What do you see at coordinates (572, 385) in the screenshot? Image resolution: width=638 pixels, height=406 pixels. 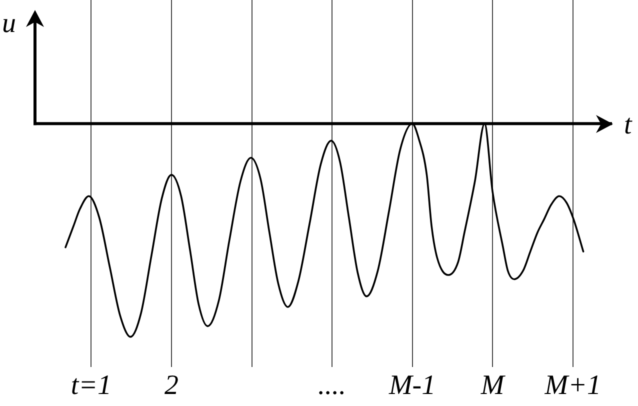 I see `x-tick-label: M+1` at bounding box center [572, 385].